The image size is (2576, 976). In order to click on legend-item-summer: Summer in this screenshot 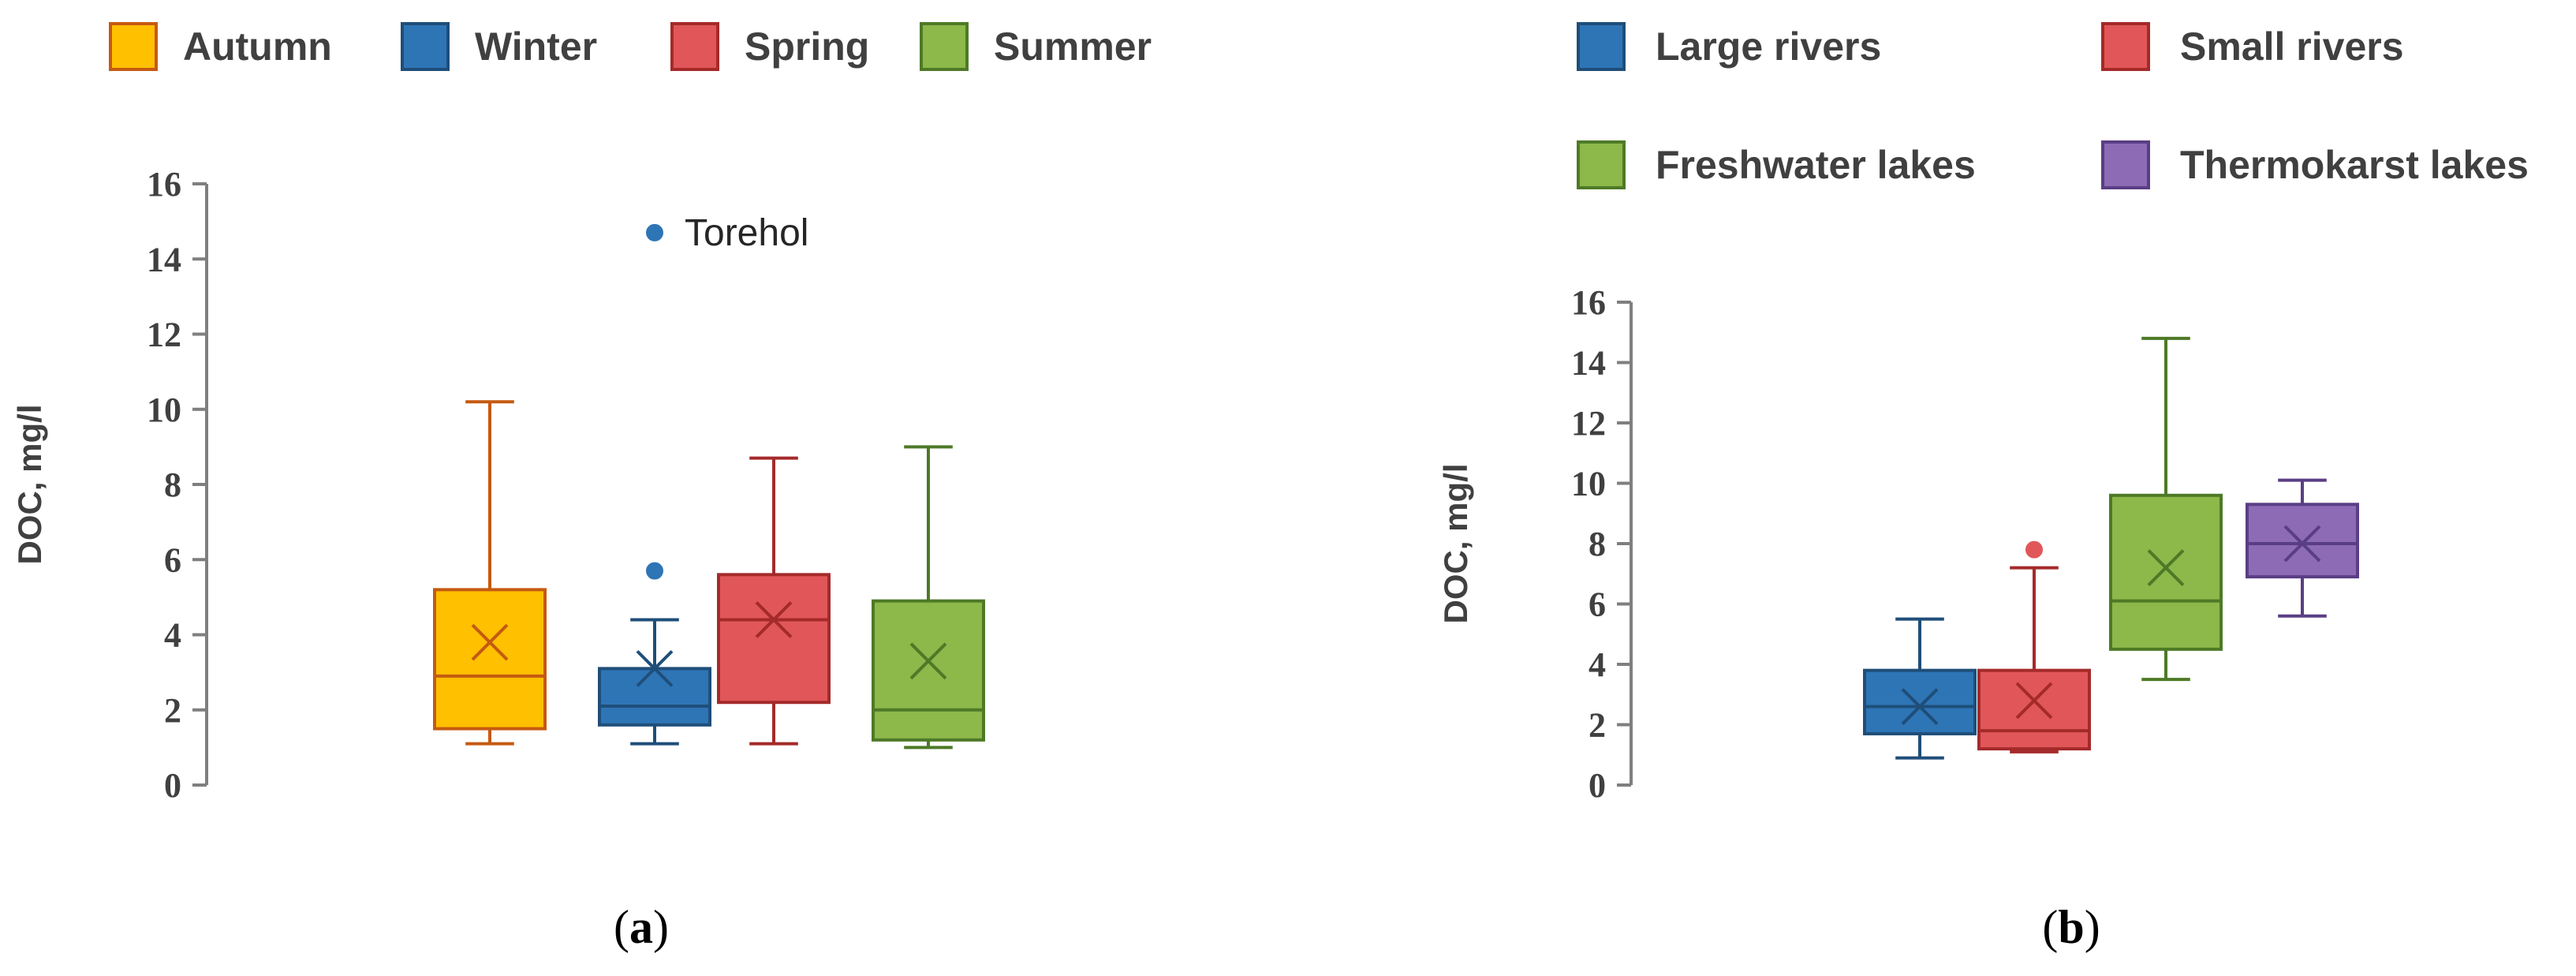, I will do `click(1036, 46)`.